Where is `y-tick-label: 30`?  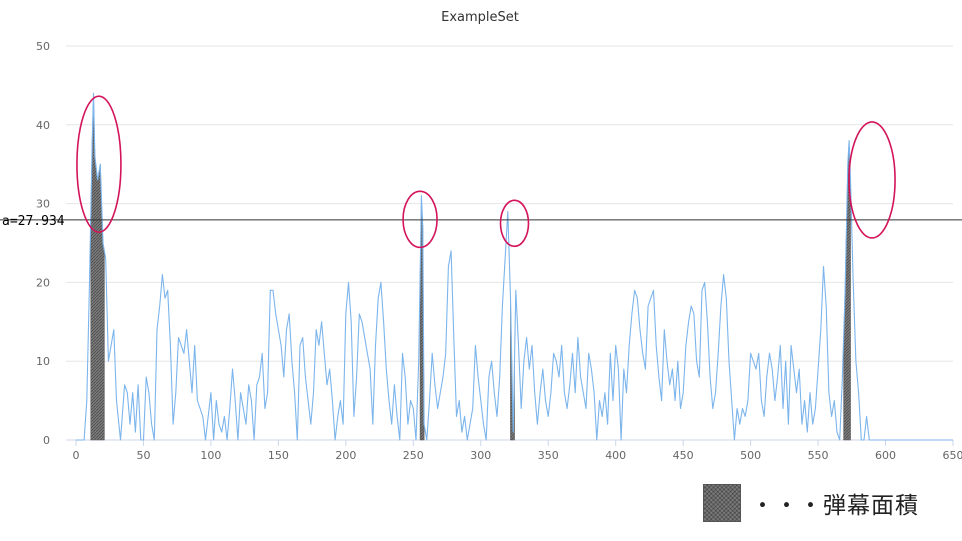
y-tick-label: 30 is located at coordinates (43, 204).